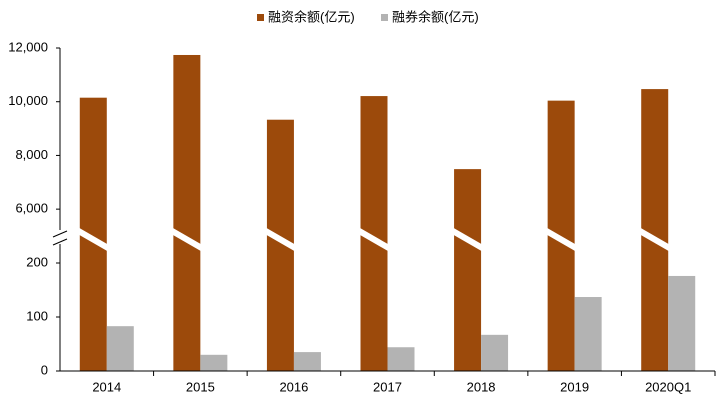  What do you see at coordinates (31, 208) in the screenshot?
I see `y-tick-label: 6,000` at bounding box center [31, 208].